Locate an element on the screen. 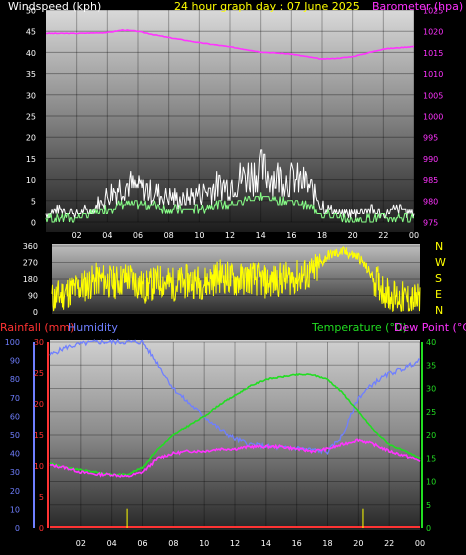 This screenshot has height=555, width=466. humidity-tick-label: 80 is located at coordinates (15, 379).